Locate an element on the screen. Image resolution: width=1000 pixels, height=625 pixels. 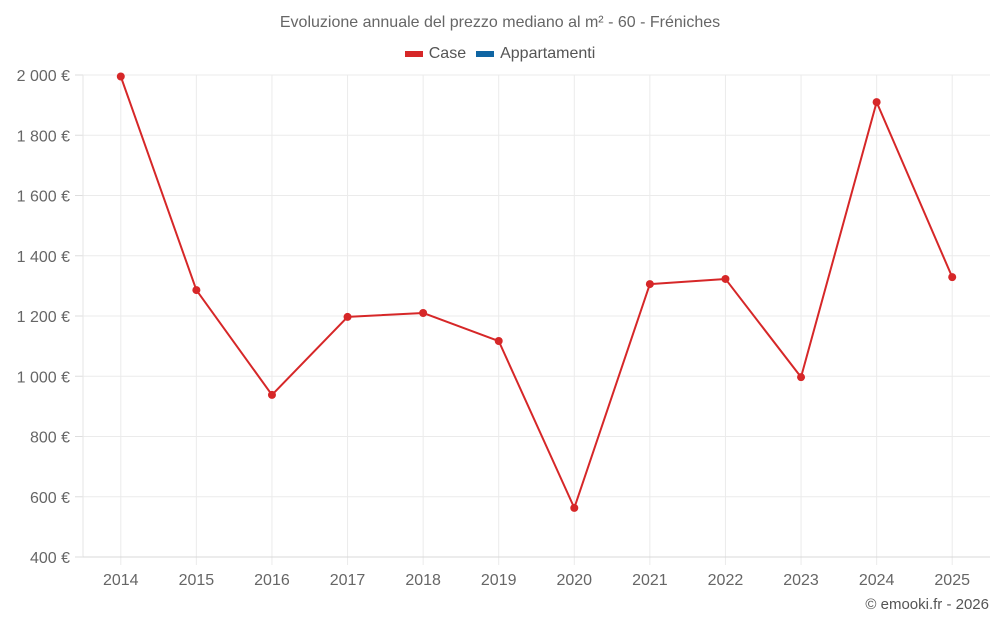
legend: Case Appartamenti is located at coordinates (500, 54).